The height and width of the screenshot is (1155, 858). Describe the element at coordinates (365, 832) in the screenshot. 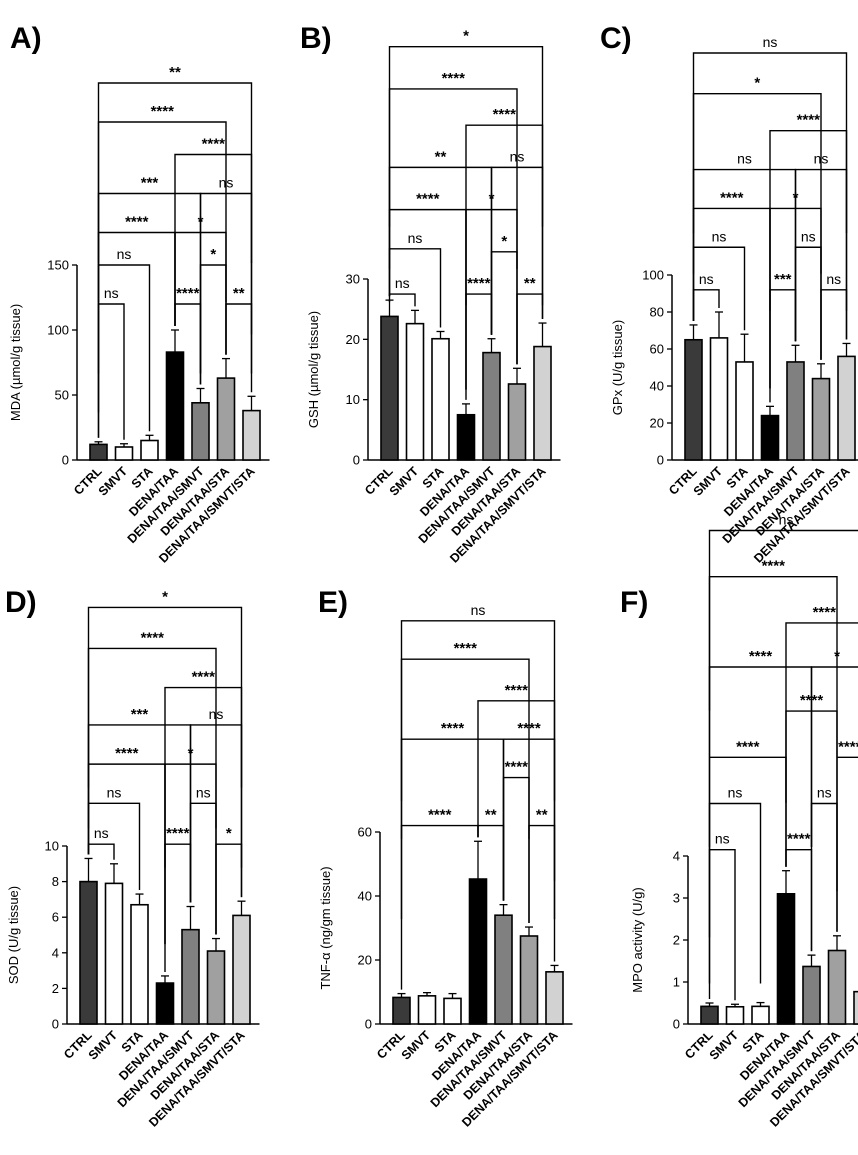

I see `y-tick-label: 60` at that location.